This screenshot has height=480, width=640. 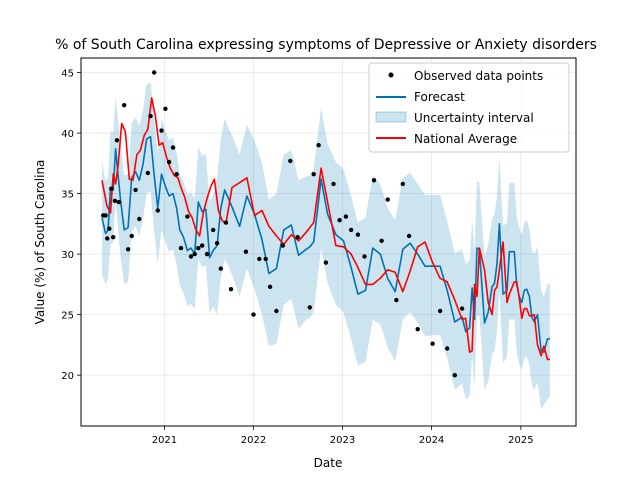 What do you see at coordinates (465, 139) in the screenshot?
I see `legend-label-national: National Average` at bounding box center [465, 139].